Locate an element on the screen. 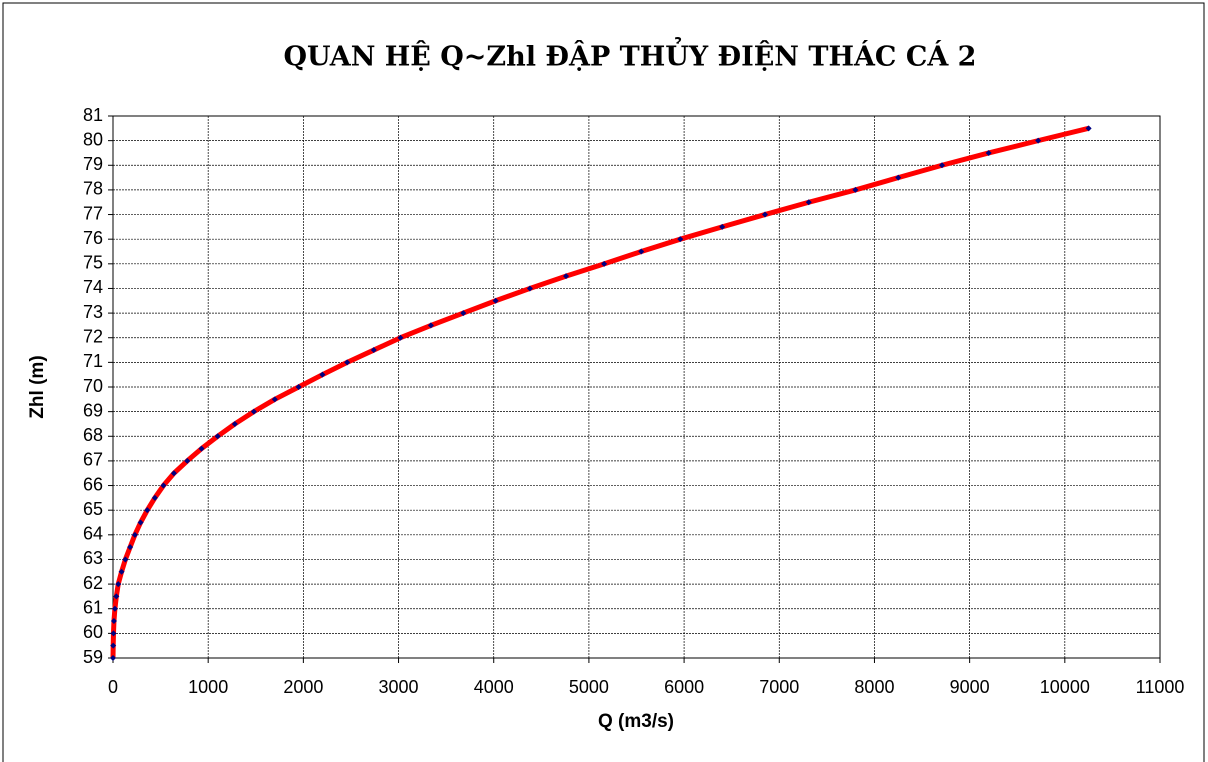  x-tick-label: 8000 is located at coordinates (874, 687).